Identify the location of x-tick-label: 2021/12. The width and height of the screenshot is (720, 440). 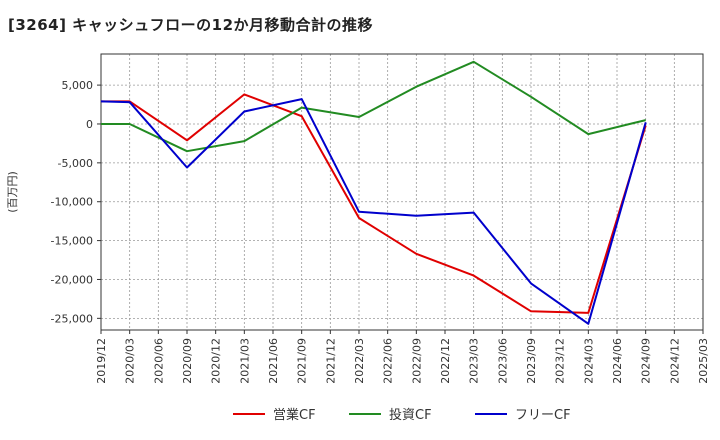
(330, 361).